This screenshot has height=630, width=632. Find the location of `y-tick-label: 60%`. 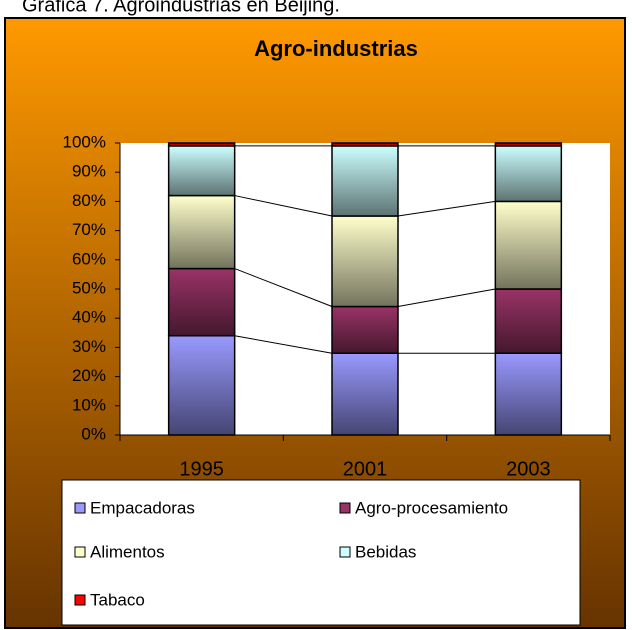

y-tick-label: 60% is located at coordinates (89, 258).